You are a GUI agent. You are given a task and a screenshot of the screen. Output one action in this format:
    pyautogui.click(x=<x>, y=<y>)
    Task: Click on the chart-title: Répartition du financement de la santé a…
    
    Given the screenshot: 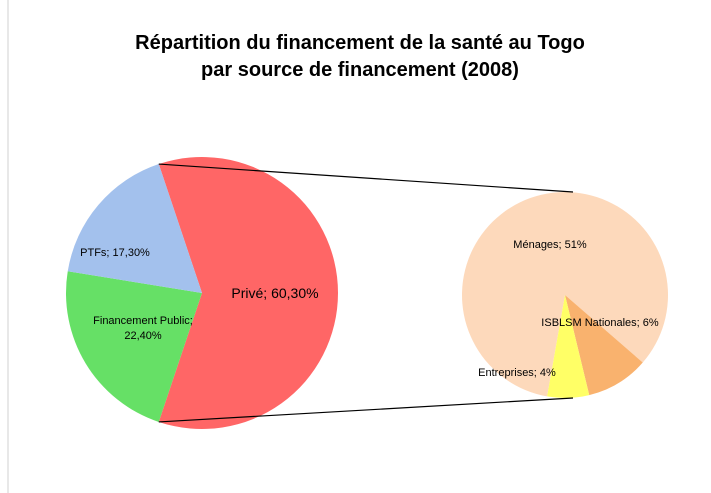 What is the action you would take?
    pyautogui.click(x=360, y=56)
    